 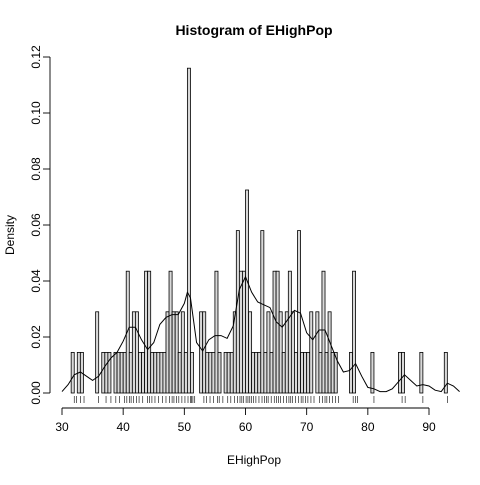 What do you see at coordinates (123, 427) in the screenshot?
I see `x-tick-label: 40` at bounding box center [123, 427].